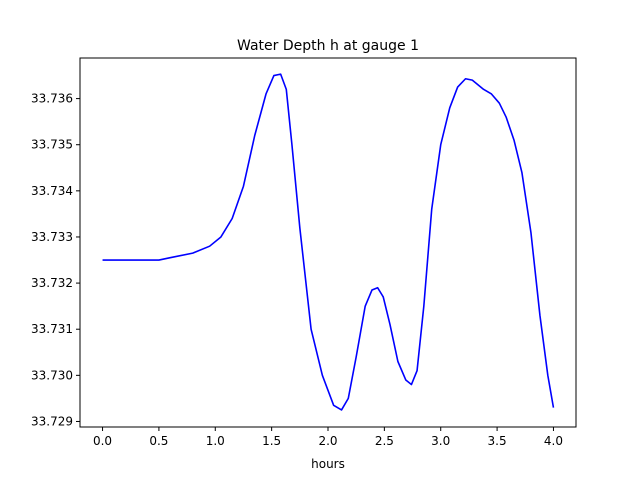 The width and height of the screenshot is (640, 480). Describe the element at coordinates (52, 283) in the screenshot. I see `y-tick-label: 33.732` at that location.